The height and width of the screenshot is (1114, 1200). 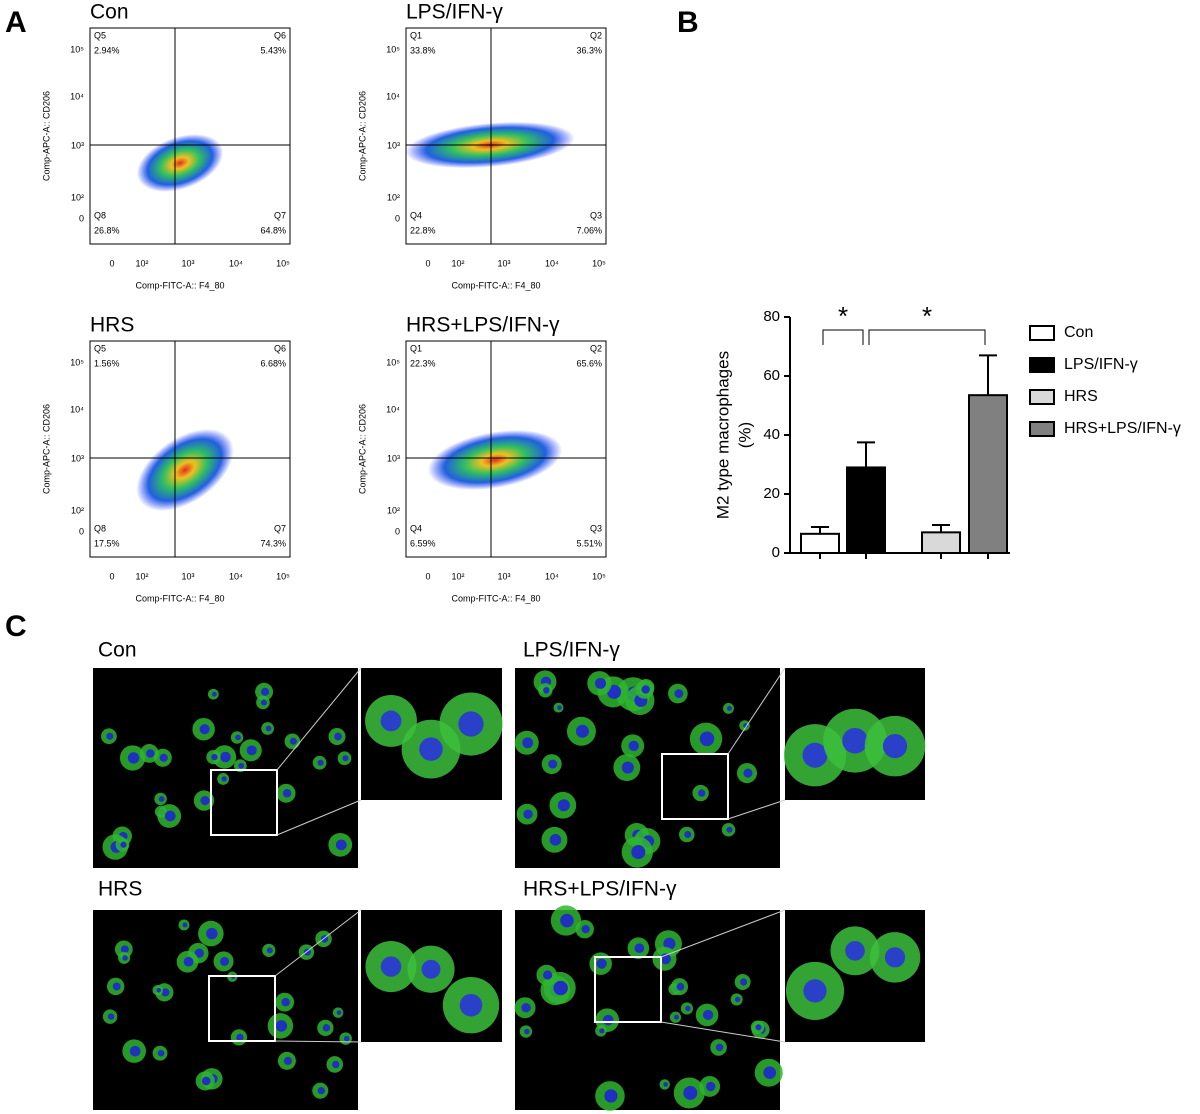 I want to click on quadrant-name: Q4, so click(x=416, y=528).